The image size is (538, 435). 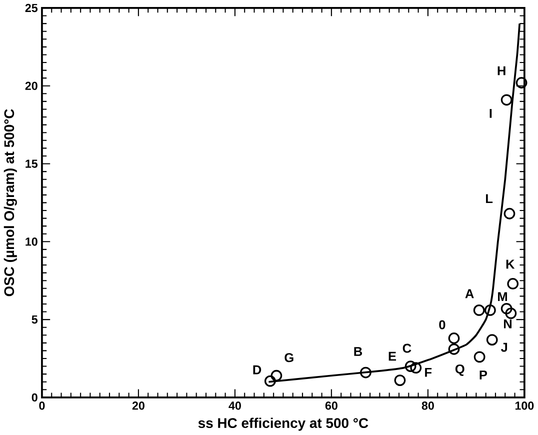 What do you see at coordinates (502, 71) in the screenshot?
I see `annotation: H` at bounding box center [502, 71].